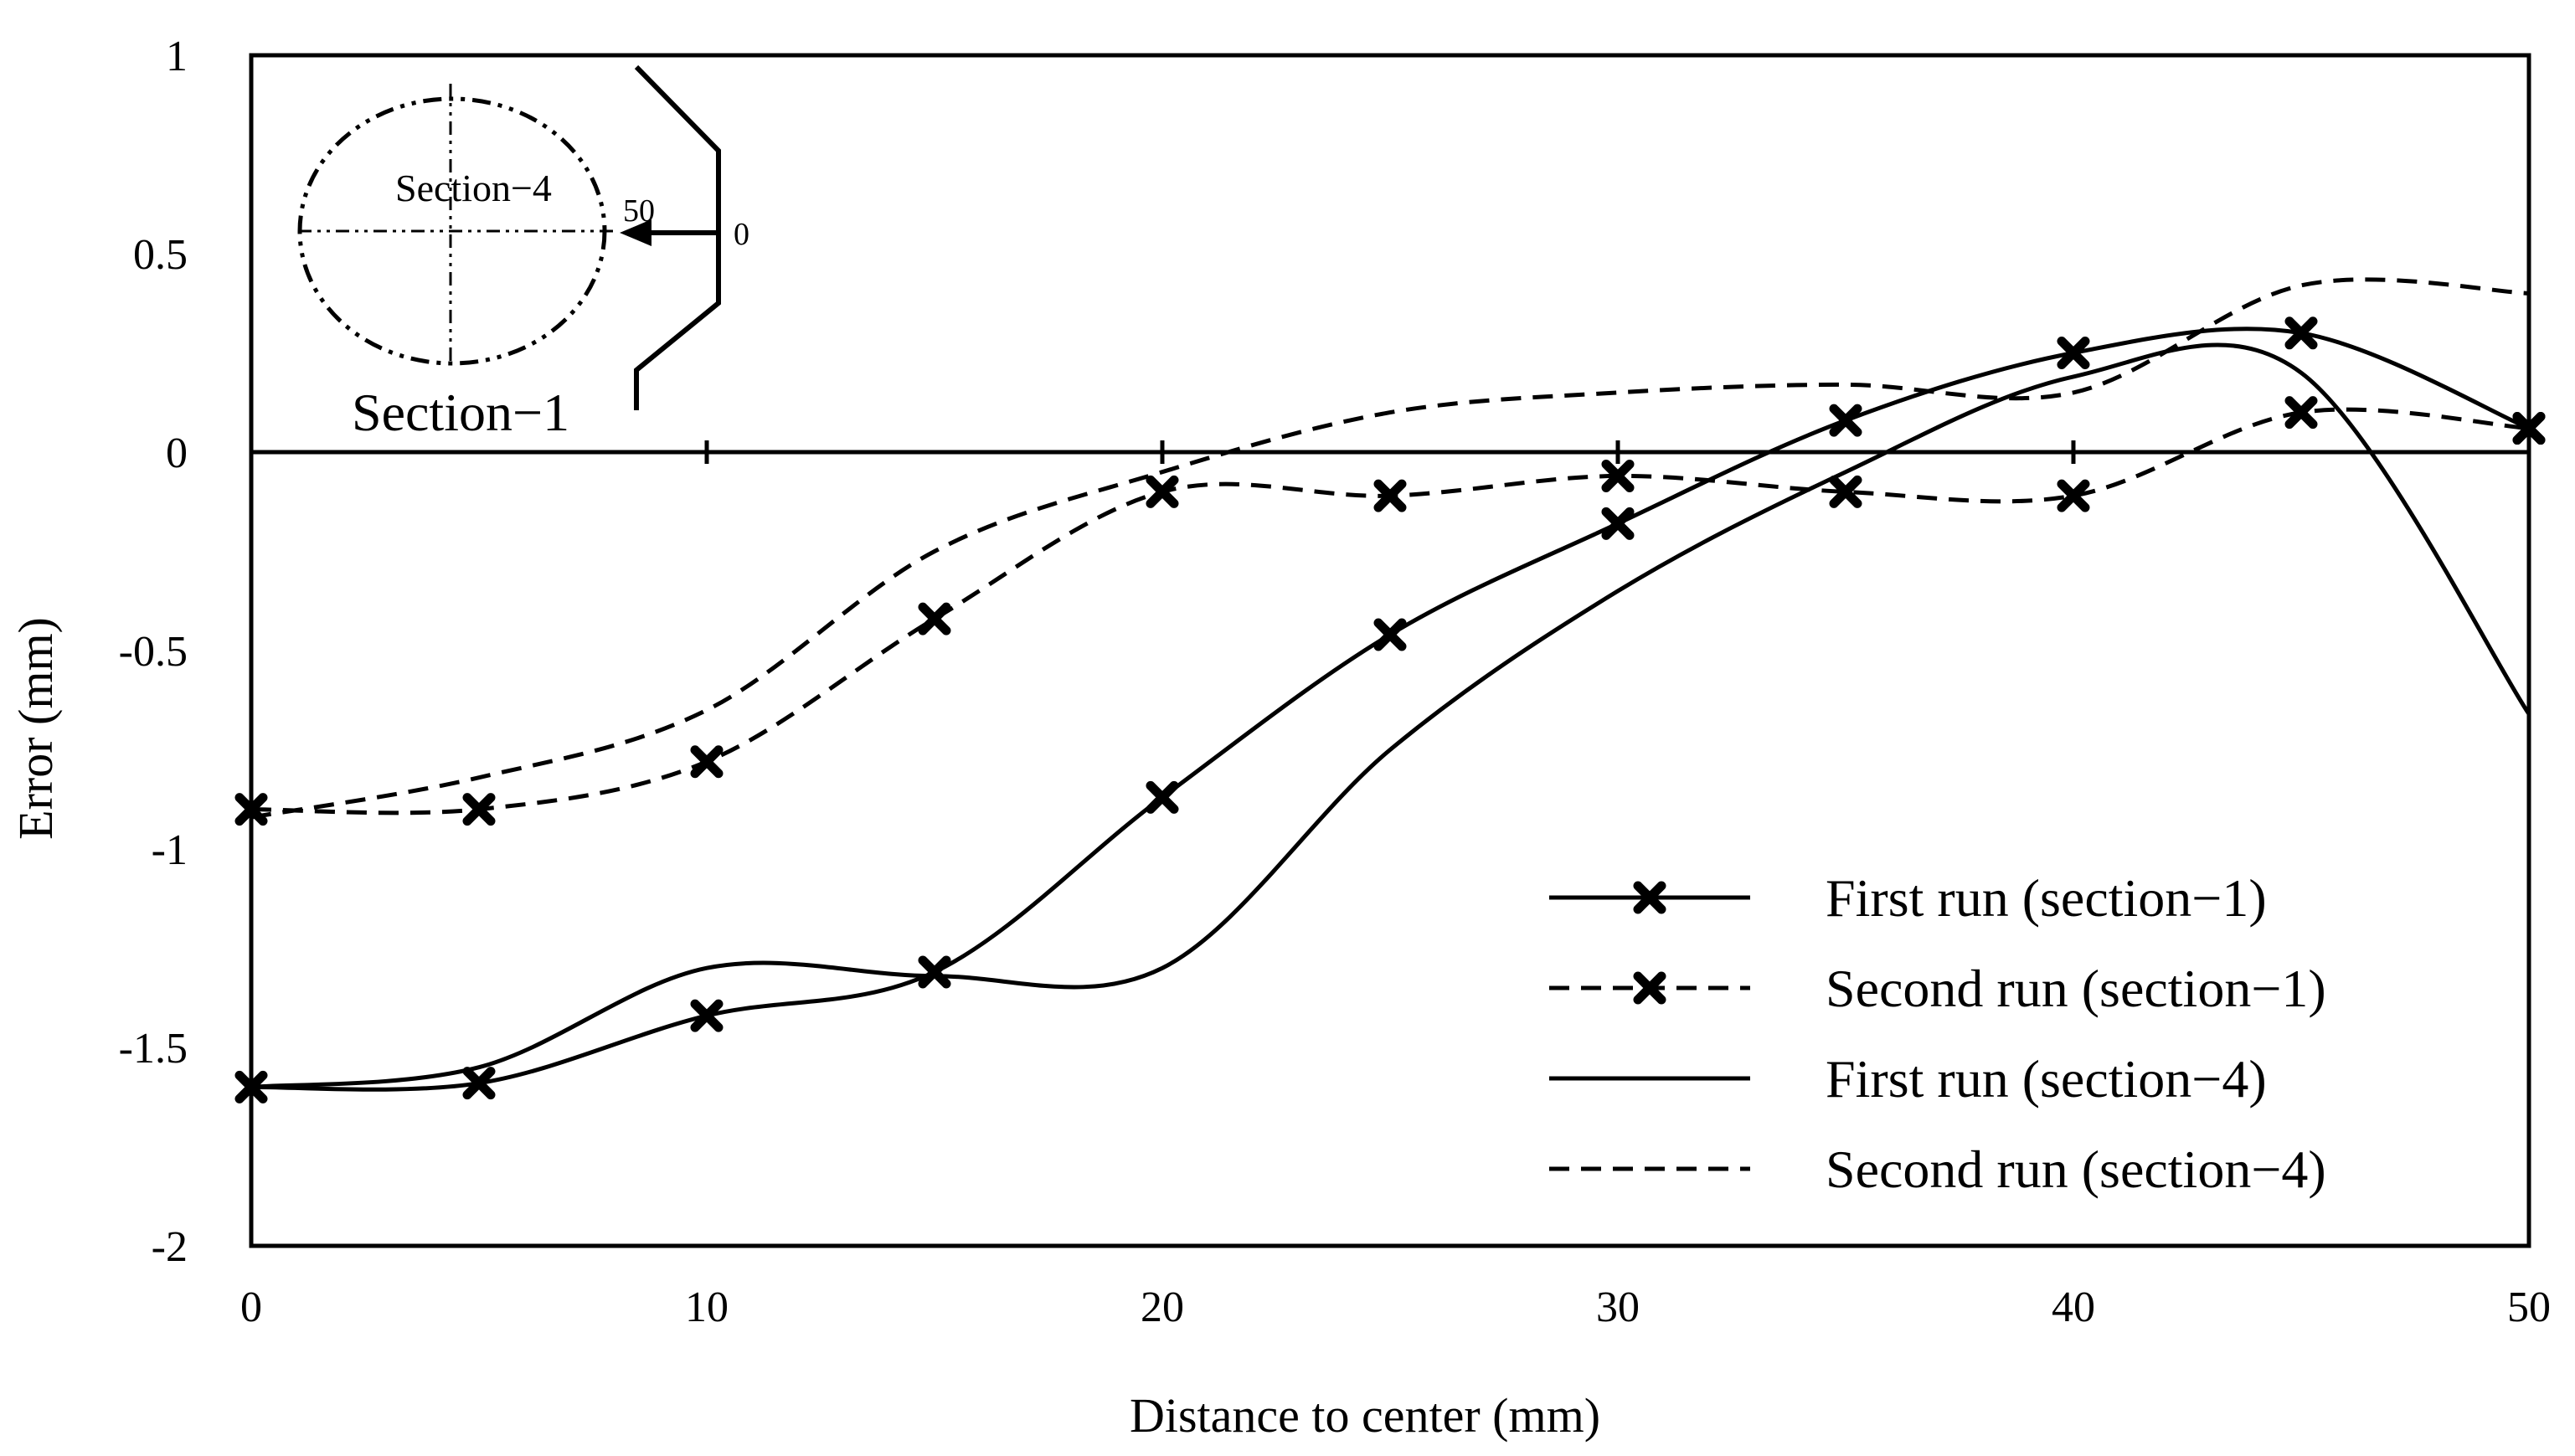 This screenshot has width=2575, height=1456. What do you see at coordinates (639, 211) in the screenshot?
I see `inset-label-50: 50` at bounding box center [639, 211].